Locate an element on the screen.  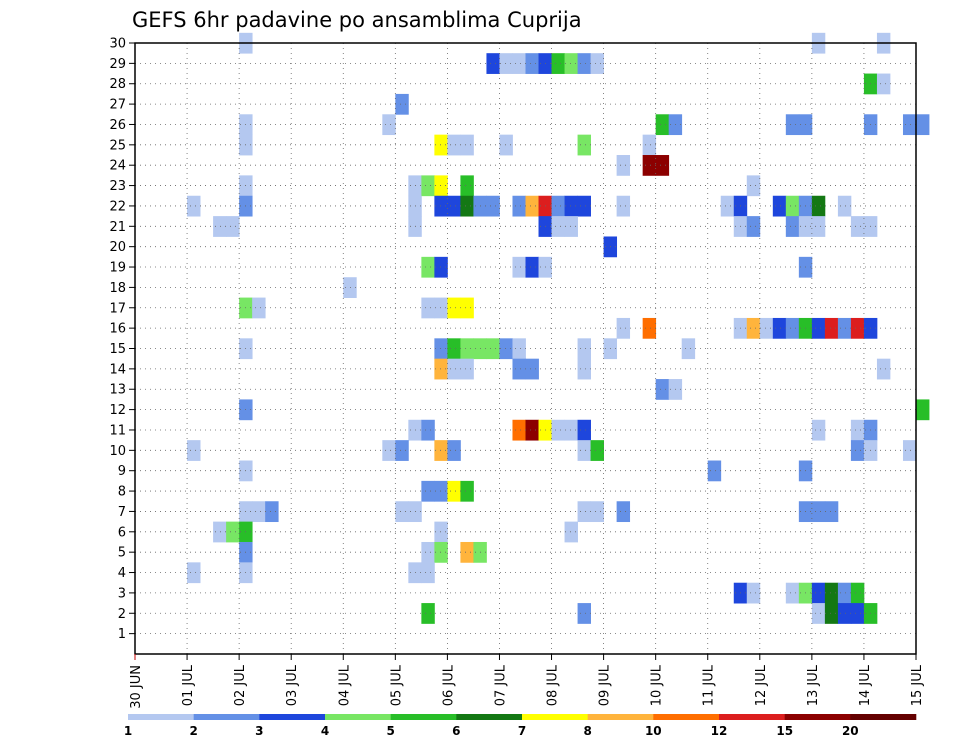
y-tick-label: 25 is located at coordinates (117, 145).